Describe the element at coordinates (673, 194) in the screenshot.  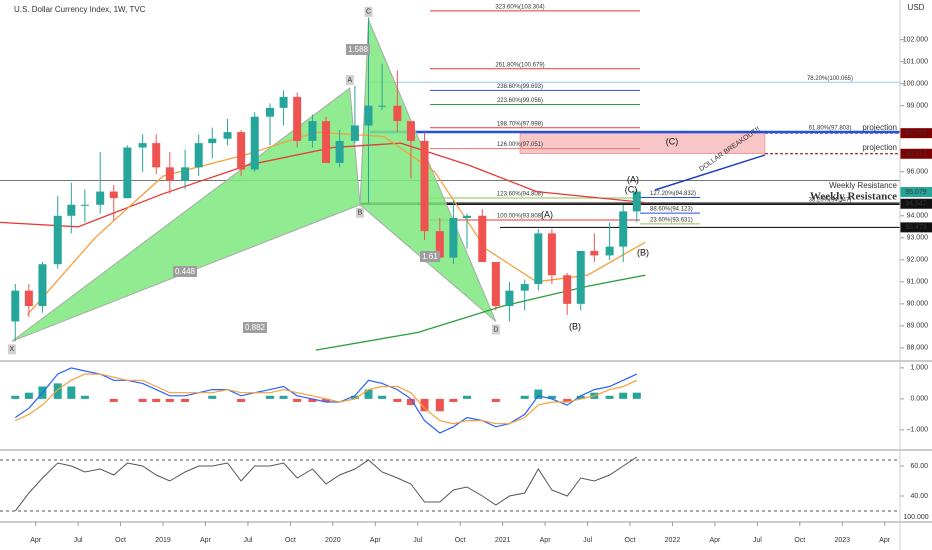
I see `fib-label: 127.20%(94.832)` at that location.